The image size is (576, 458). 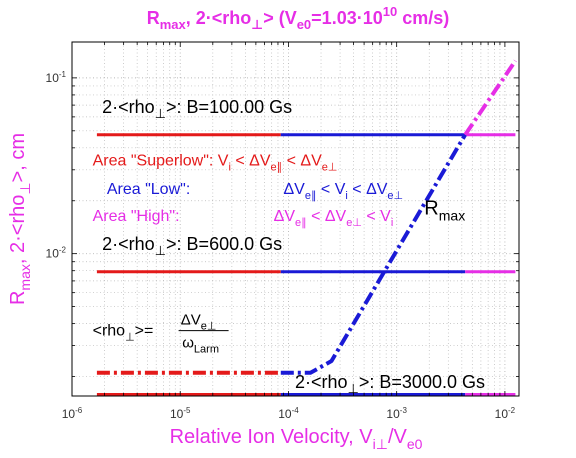 What do you see at coordinates (505, 413) in the screenshot?
I see `x-tick-label: 10⁻²` at bounding box center [505, 413].